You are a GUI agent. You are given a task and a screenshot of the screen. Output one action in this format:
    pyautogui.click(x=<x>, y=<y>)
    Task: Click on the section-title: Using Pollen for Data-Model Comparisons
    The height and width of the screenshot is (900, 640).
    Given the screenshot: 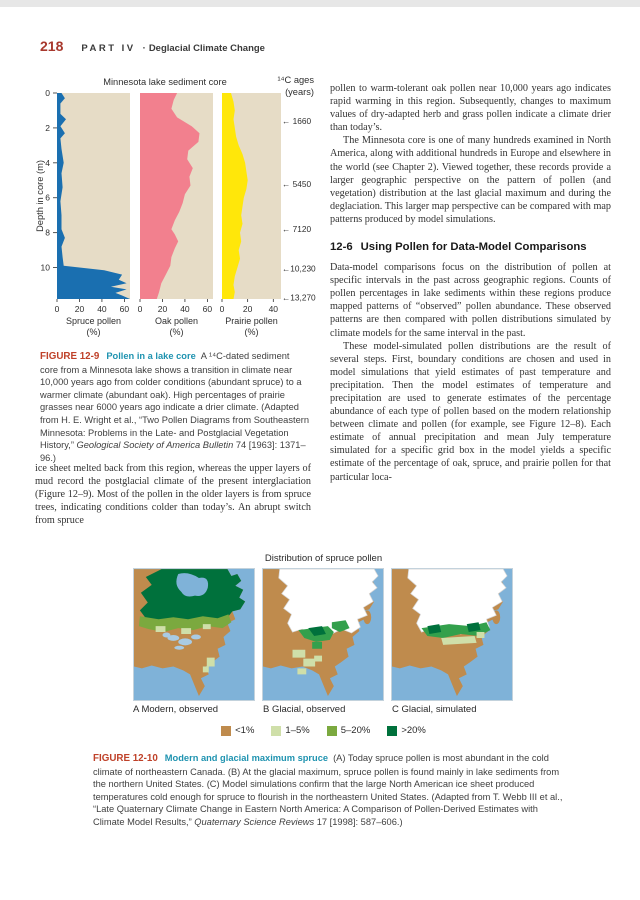 What is the action you would take?
    pyautogui.click(x=473, y=247)
    